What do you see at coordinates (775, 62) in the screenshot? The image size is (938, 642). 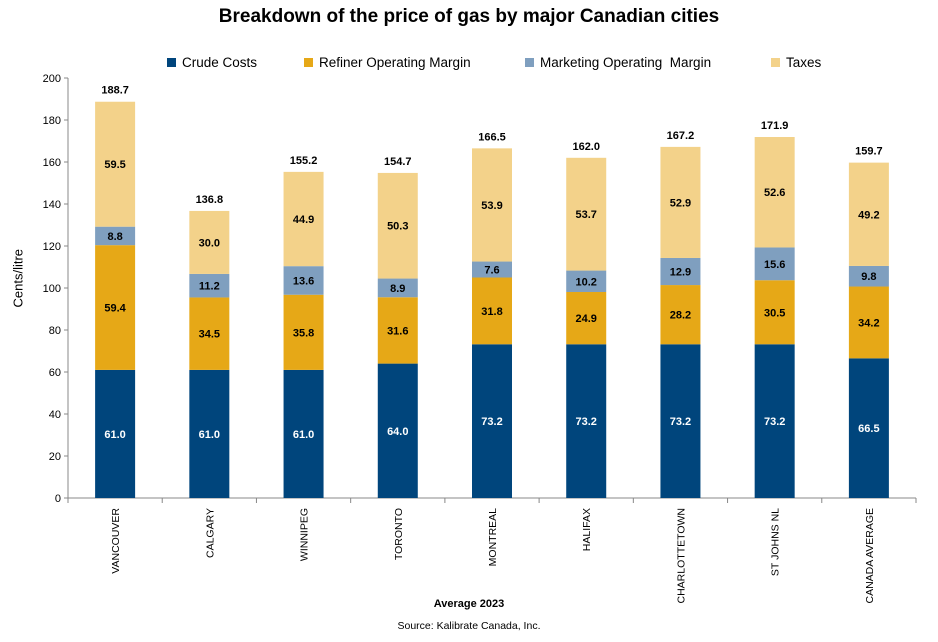 I see `legend-swatch-taxes` at bounding box center [775, 62].